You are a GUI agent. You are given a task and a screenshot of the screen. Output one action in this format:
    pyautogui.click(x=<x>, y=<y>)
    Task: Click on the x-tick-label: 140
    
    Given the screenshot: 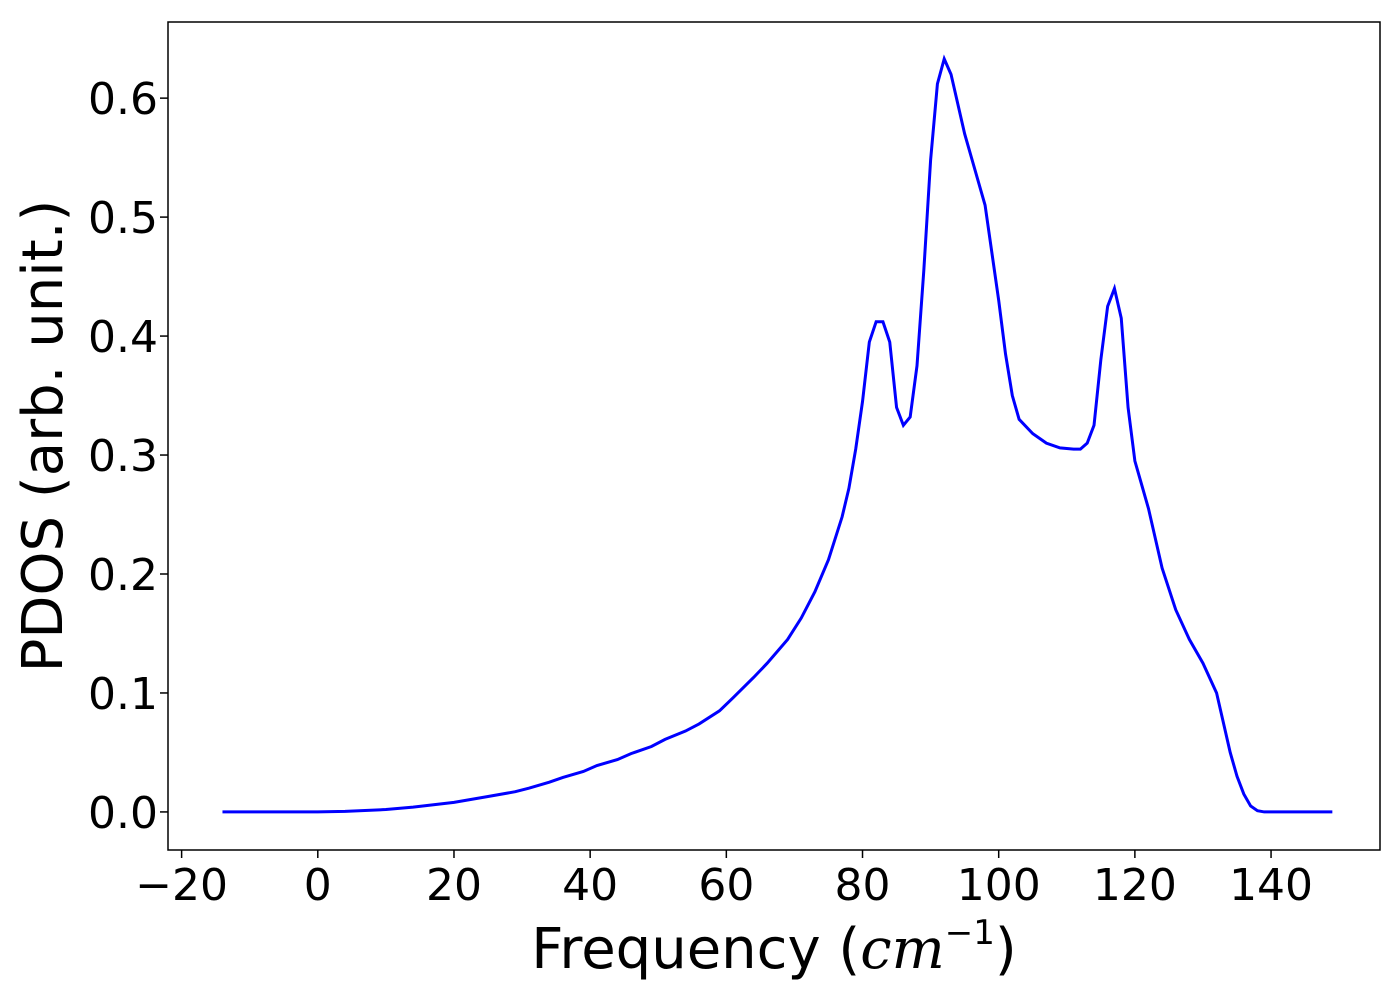 What is the action you would take?
    pyautogui.click(x=1271, y=885)
    